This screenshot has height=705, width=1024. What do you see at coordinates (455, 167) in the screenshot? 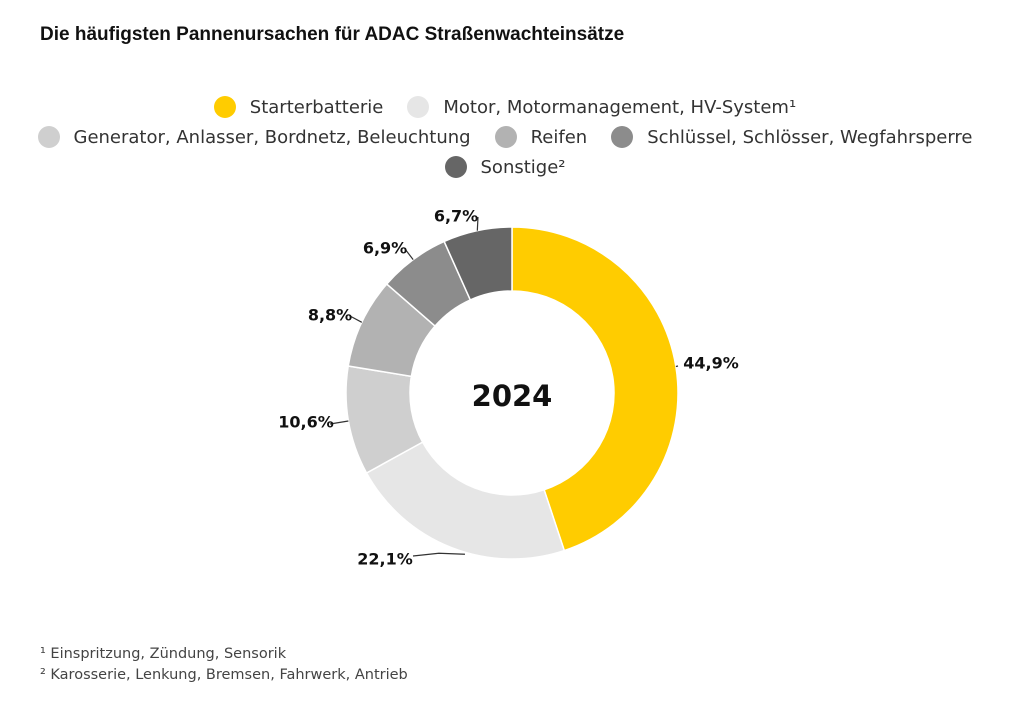
I see `legend-swatch-sonstige` at bounding box center [455, 167].